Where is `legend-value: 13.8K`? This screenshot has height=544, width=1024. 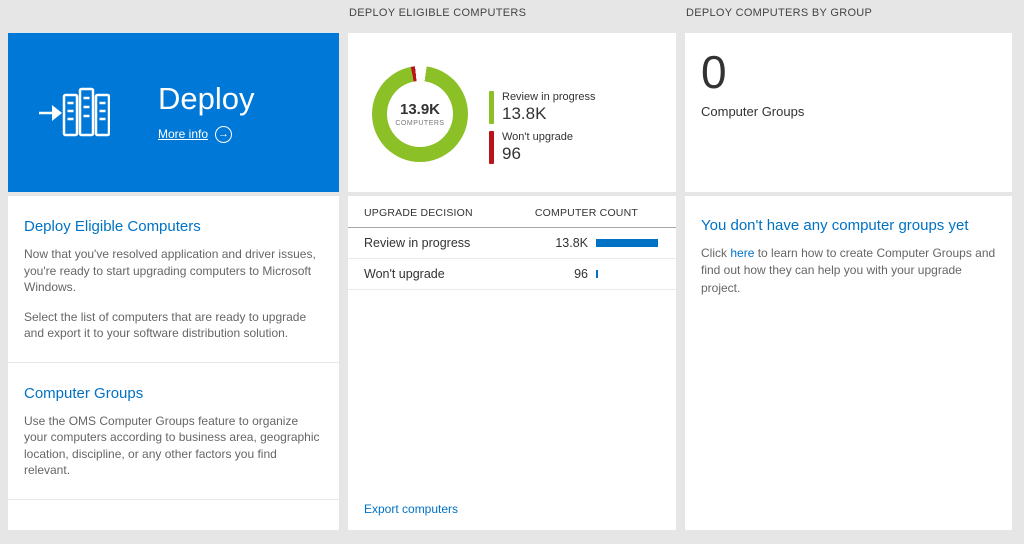 legend-value: 13.8K is located at coordinates (524, 113).